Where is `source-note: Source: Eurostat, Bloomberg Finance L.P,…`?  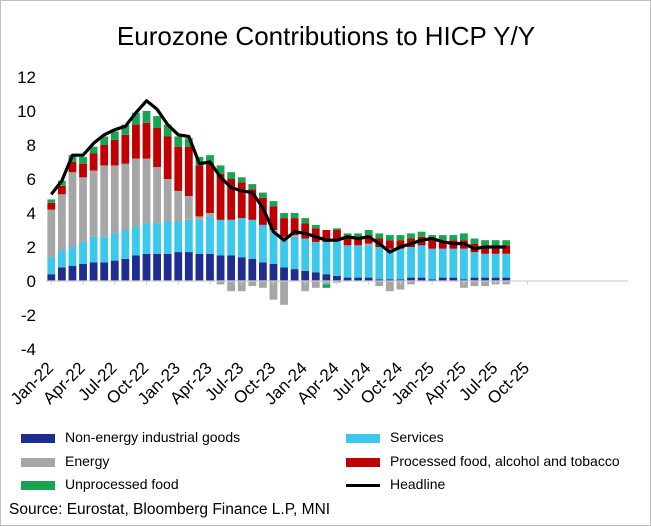
source-note: Source: Eurostat, Bloomberg Finance L.P,… is located at coordinates (170, 509).